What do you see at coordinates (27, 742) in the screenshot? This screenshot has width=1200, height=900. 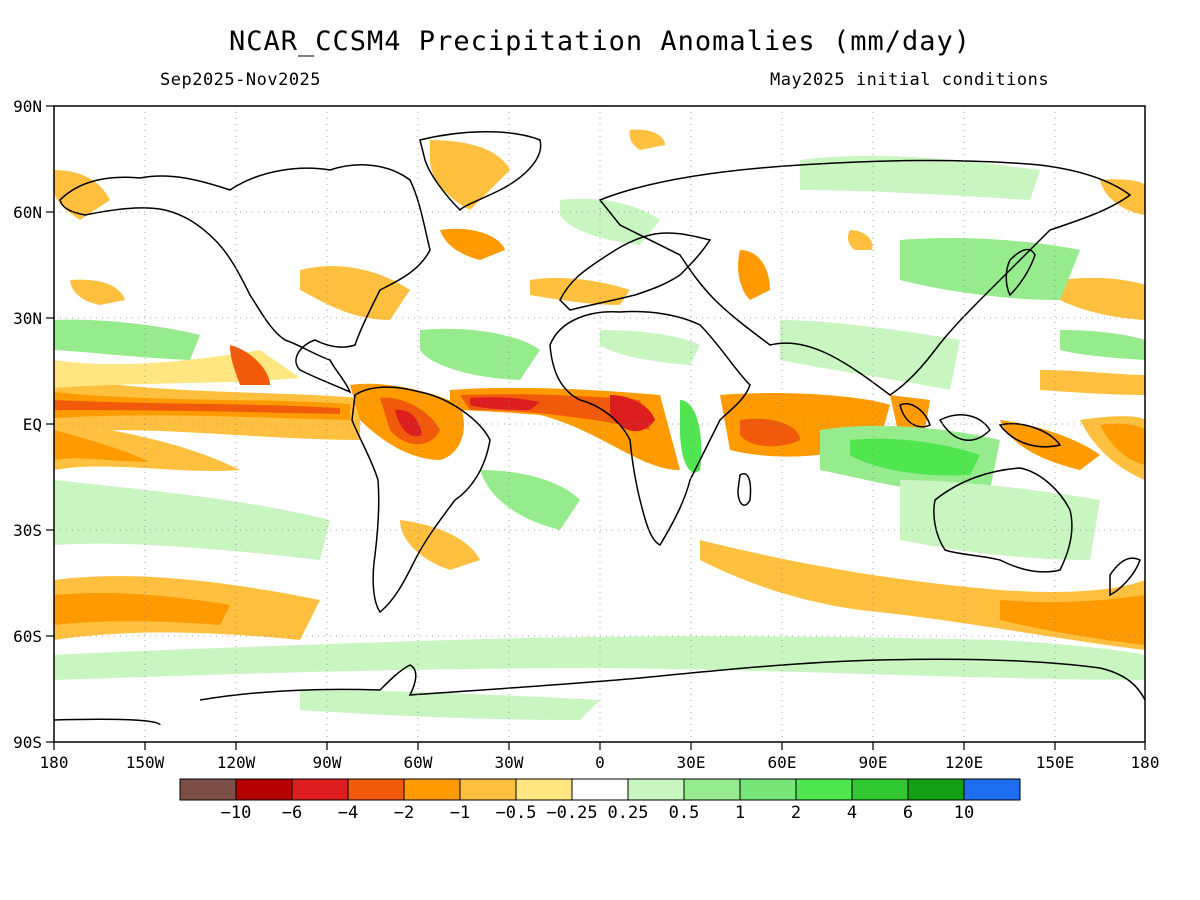 I see `lat-label: 90S` at bounding box center [27, 742].